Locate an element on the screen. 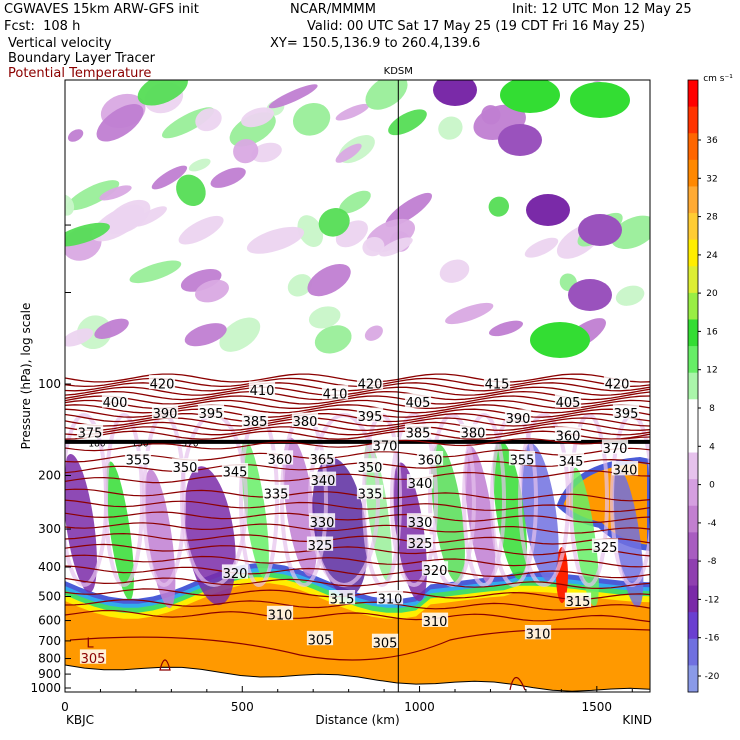 The height and width of the screenshot is (740, 740). vv-strong-cell is located at coordinates (520, 140).